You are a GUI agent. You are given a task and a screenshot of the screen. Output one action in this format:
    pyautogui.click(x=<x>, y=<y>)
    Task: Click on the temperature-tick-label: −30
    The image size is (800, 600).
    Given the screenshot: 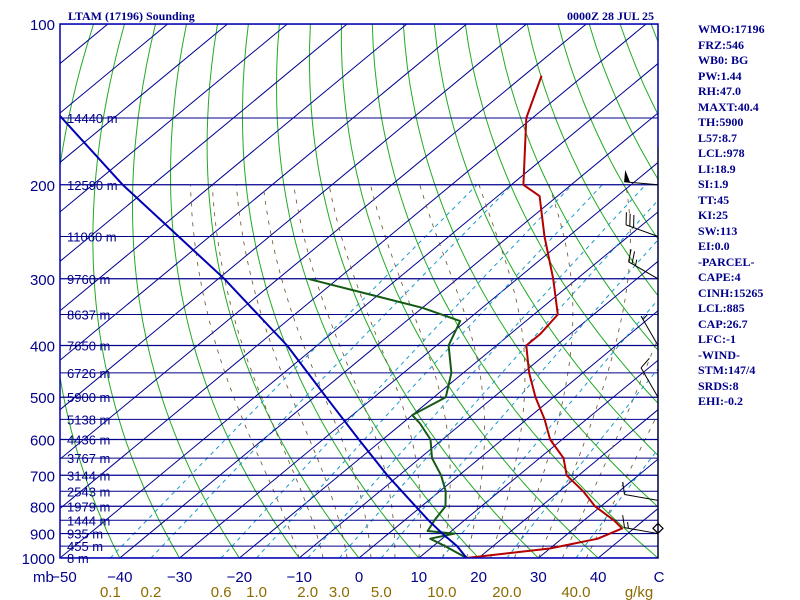 What is the action you would take?
    pyautogui.click(x=179, y=577)
    